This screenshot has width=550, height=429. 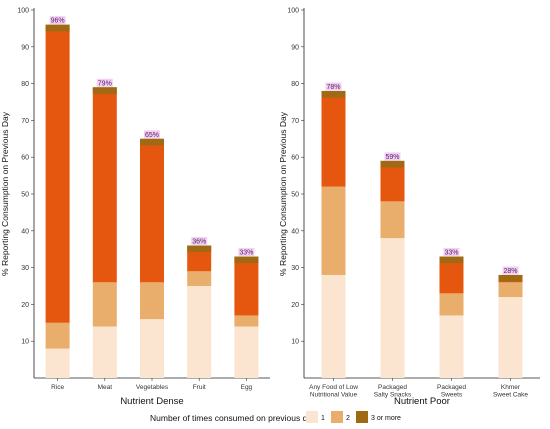 What do you see at coordinates (510, 395) in the screenshot?
I see `x-tick-label: Sweet Cake` at bounding box center [510, 395].